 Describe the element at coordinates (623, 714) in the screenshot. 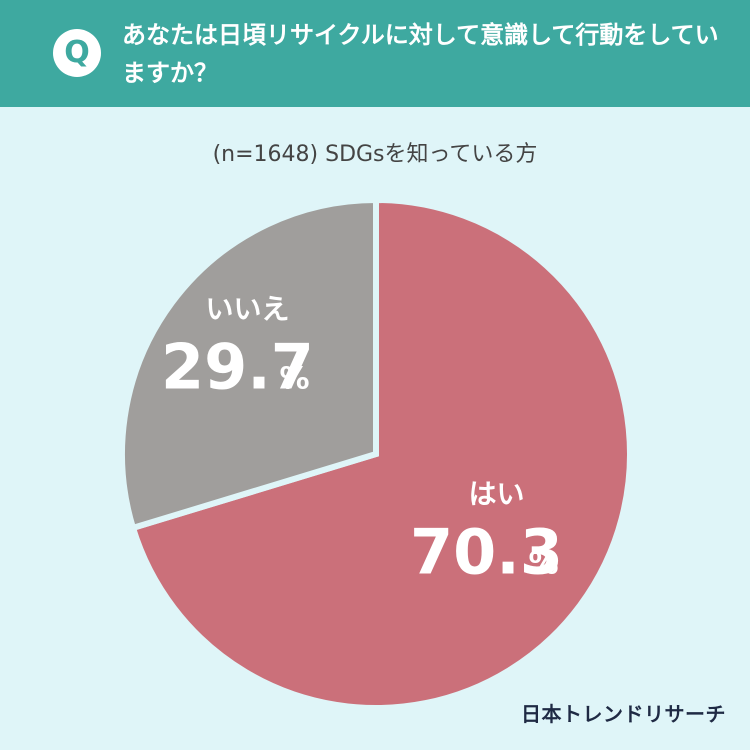

I see `brand-logo: 日本トレンドリサーチ` at that location.